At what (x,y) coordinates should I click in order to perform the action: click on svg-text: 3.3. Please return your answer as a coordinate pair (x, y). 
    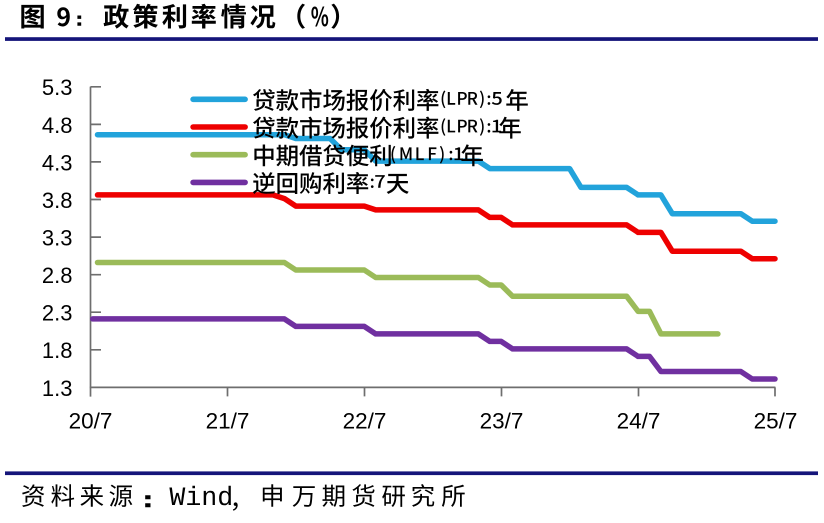
    Looking at the image, I should click on (57, 238).